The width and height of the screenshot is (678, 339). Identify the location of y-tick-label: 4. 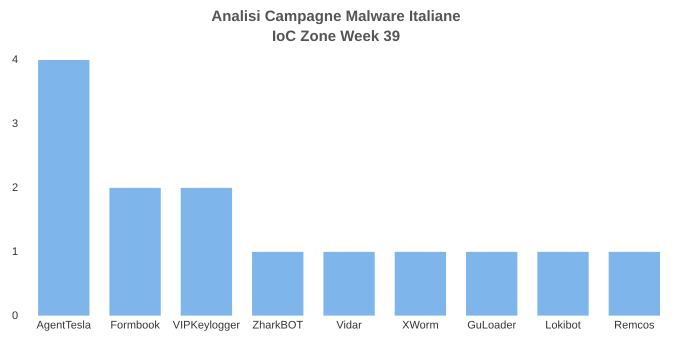
(15, 60).